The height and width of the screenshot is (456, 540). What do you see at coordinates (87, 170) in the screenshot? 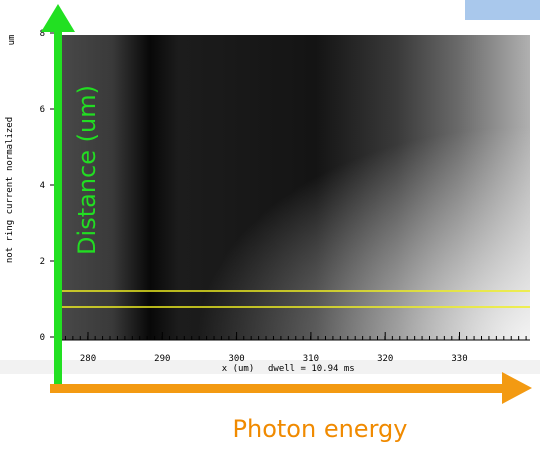
I see `vertical-arrow-label: Distance (um)` at bounding box center [87, 170].